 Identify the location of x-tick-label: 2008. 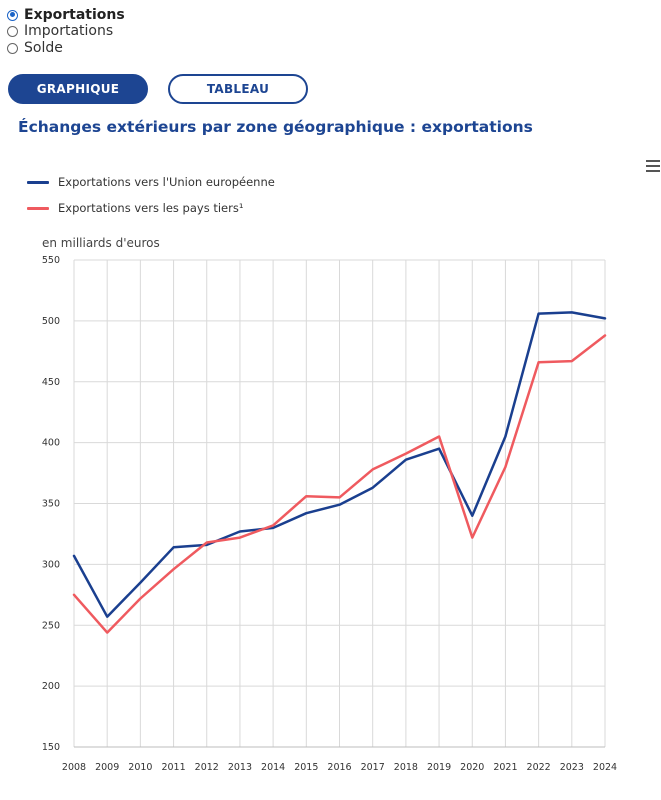
(74, 767).